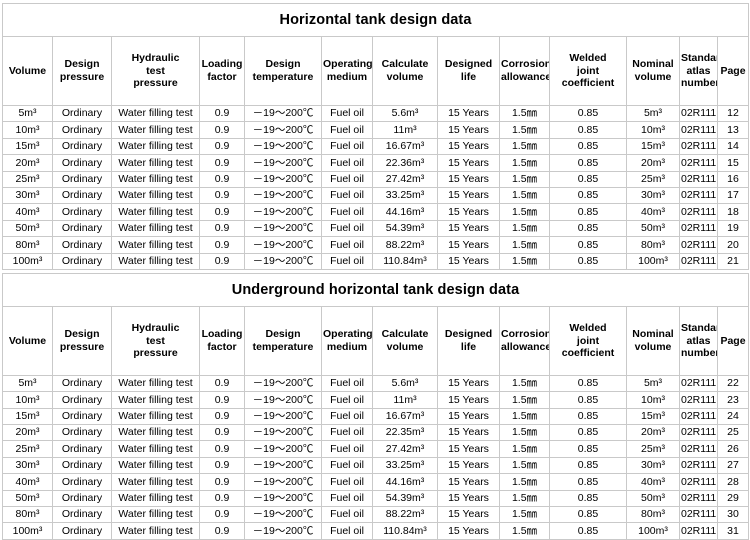 Image resolution: width=750 pixels, height=540 pixels. I want to click on cell-calc_volume: 33.25m³, so click(405, 195).